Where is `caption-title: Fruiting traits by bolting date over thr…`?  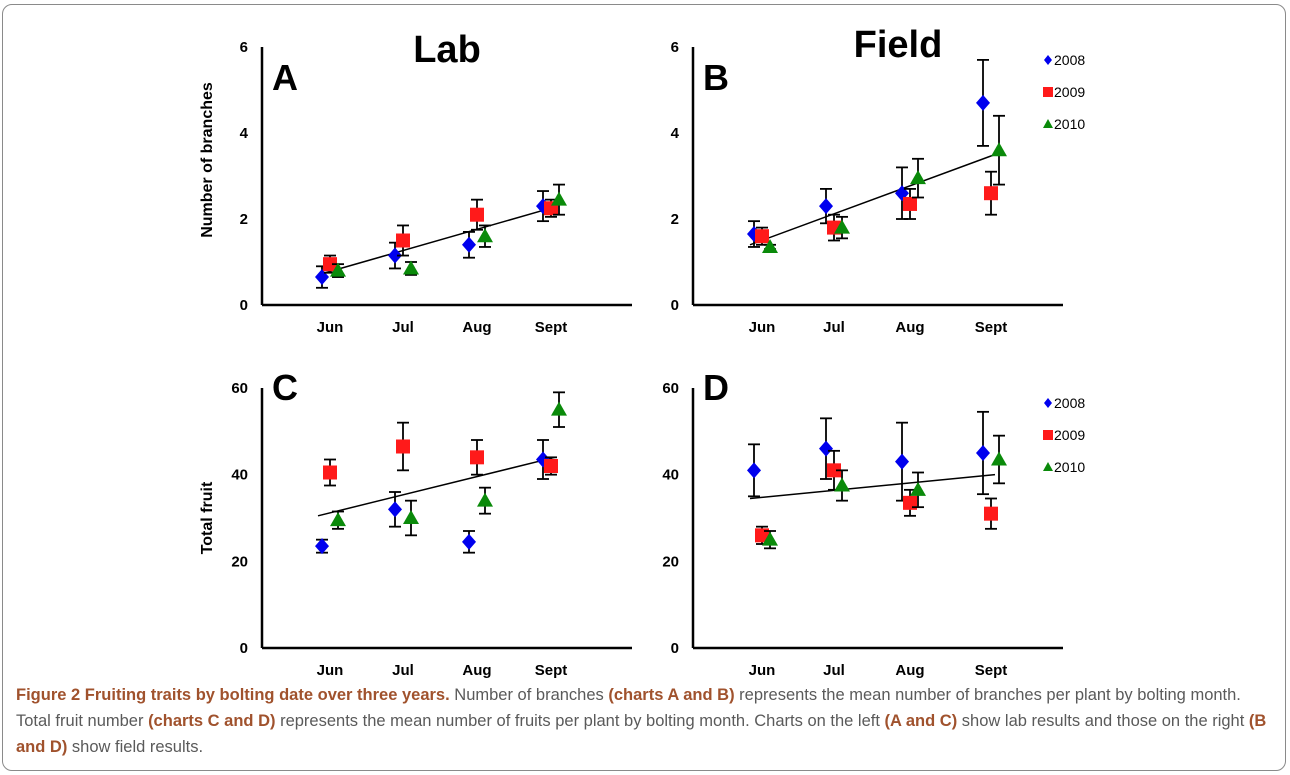 caption-title: Fruiting traits by bolting date over thr… is located at coordinates (267, 695).